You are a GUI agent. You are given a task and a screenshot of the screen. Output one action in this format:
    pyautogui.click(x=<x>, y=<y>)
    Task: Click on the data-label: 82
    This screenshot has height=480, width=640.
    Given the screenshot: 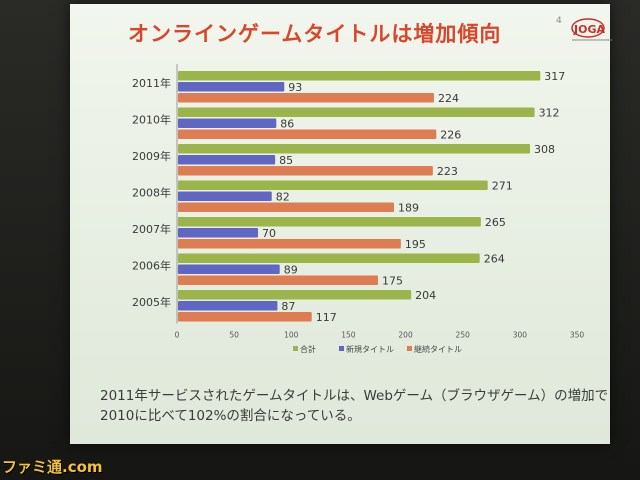 What is the action you would take?
    pyautogui.click(x=283, y=197)
    